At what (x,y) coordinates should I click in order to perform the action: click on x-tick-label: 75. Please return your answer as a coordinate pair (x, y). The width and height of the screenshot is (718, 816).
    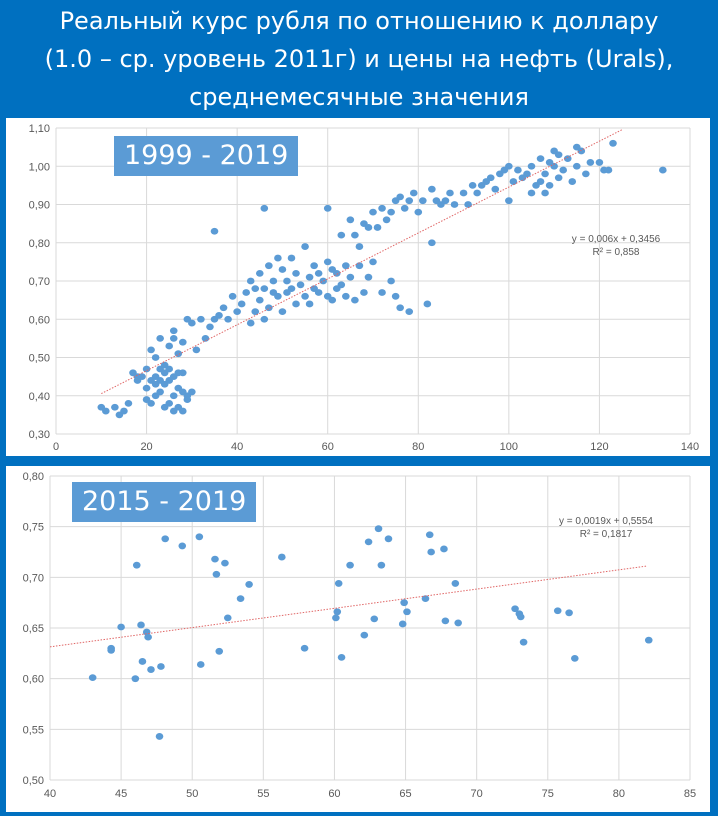
    Looking at the image, I should click on (548, 794).